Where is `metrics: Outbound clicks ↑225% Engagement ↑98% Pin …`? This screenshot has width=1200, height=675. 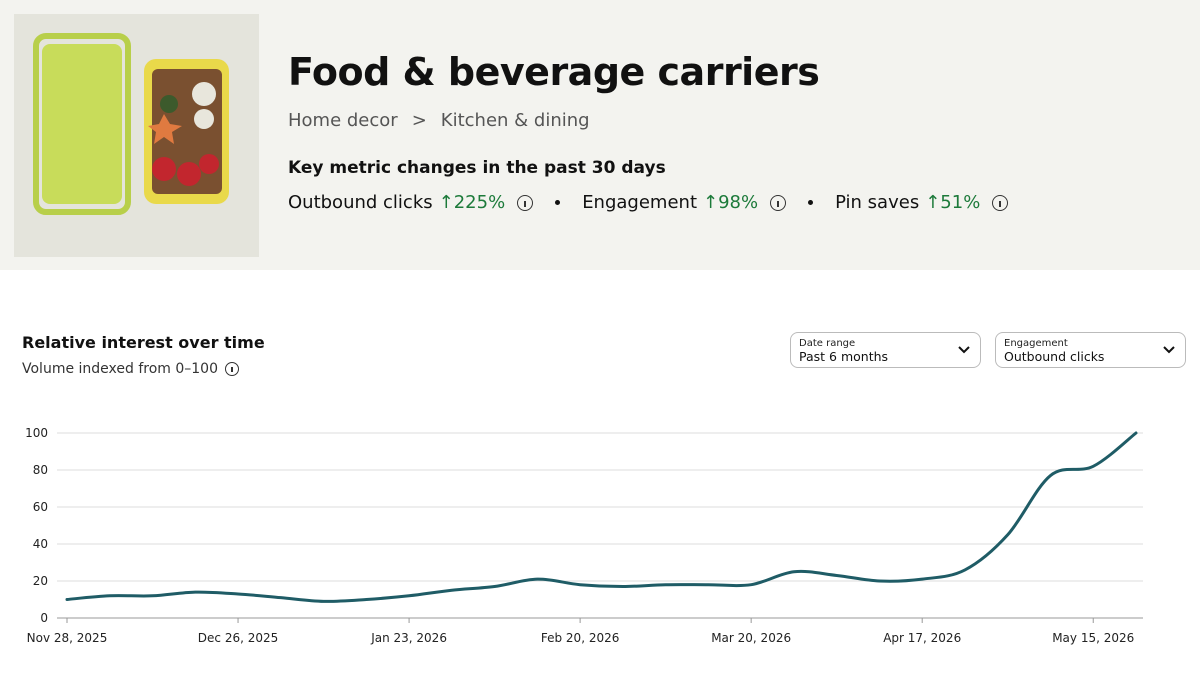 metrics: Outbound clicks ↑225% Engagement ↑98% Pin … is located at coordinates (648, 202).